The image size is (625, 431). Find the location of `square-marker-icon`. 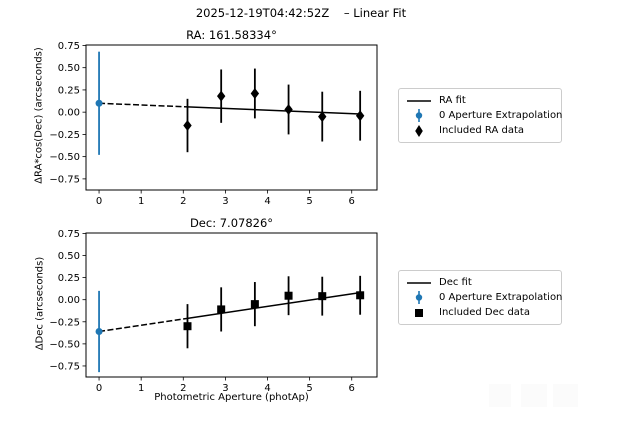

square-marker-icon is located at coordinates (419, 313).